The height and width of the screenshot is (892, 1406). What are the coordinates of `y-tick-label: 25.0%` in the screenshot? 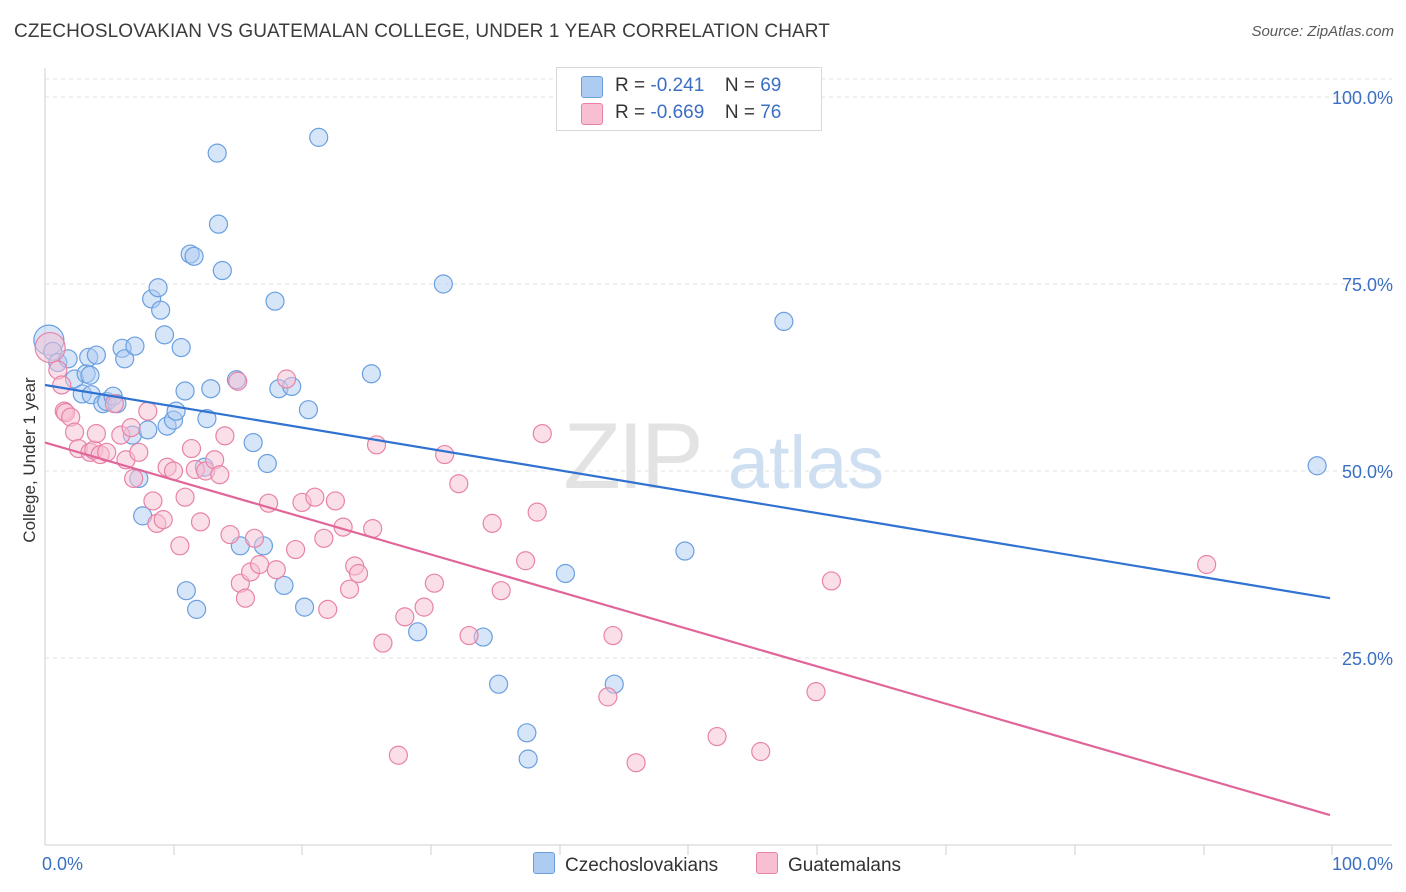 It's located at (1367, 659).